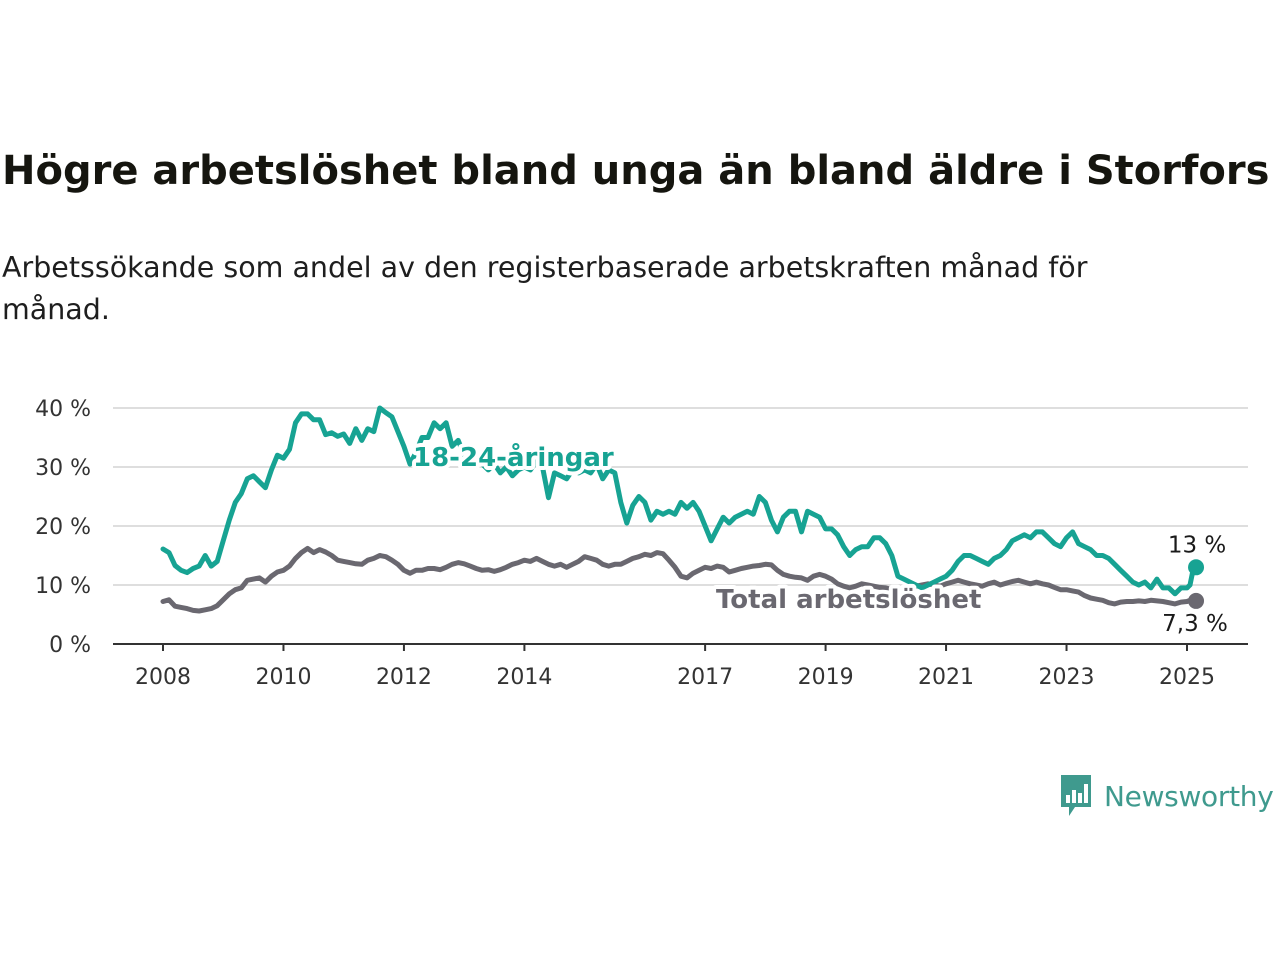 The image size is (1280, 960). What do you see at coordinates (1187, 677) in the screenshot?
I see `x-tick-label: 2025` at bounding box center [1187, 677].